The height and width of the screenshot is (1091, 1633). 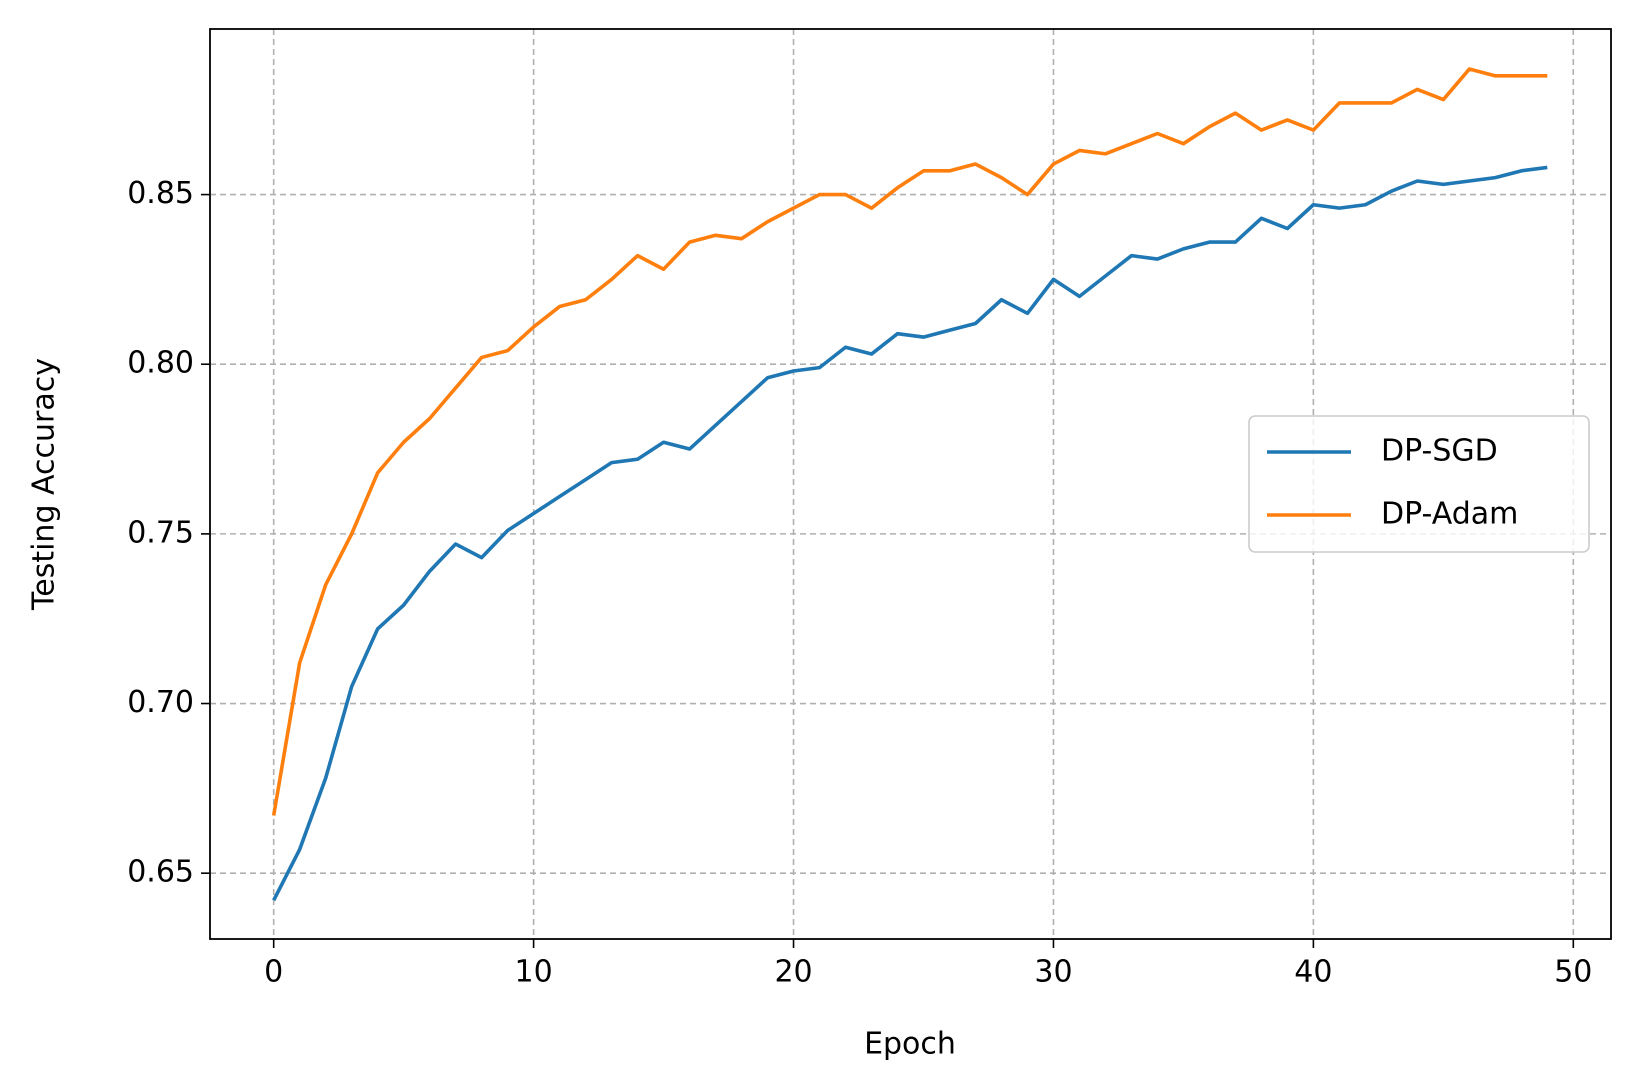 What do you see at coordinates (910, 1044) in the screenshot?
I see `x-axis-label: Epoch` at bounding box center [910, 1044].